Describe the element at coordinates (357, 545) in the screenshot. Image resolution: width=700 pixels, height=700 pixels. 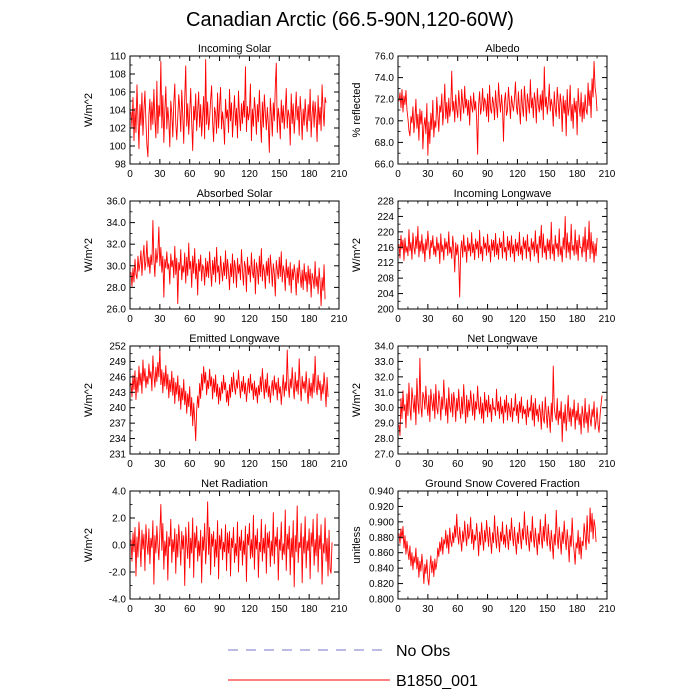
I see `y-axis-label: unitless` at that location.